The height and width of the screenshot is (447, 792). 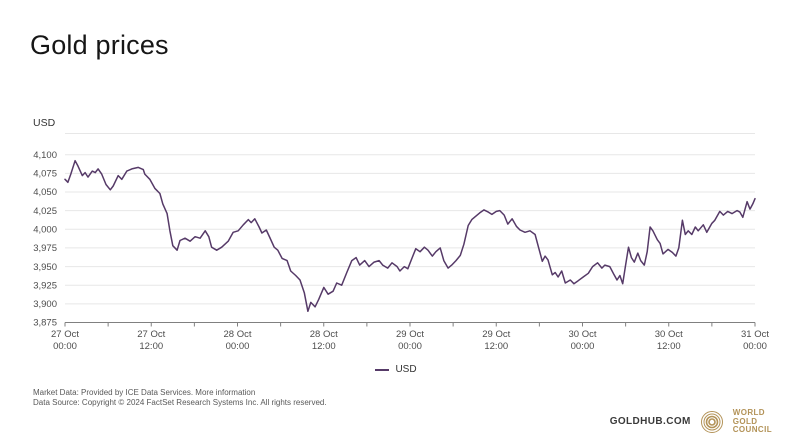 What do you see at coordinates (45, 211) in the screenshot?
I see `y-tick-label: 4,025` at bounding box center [45, 211].